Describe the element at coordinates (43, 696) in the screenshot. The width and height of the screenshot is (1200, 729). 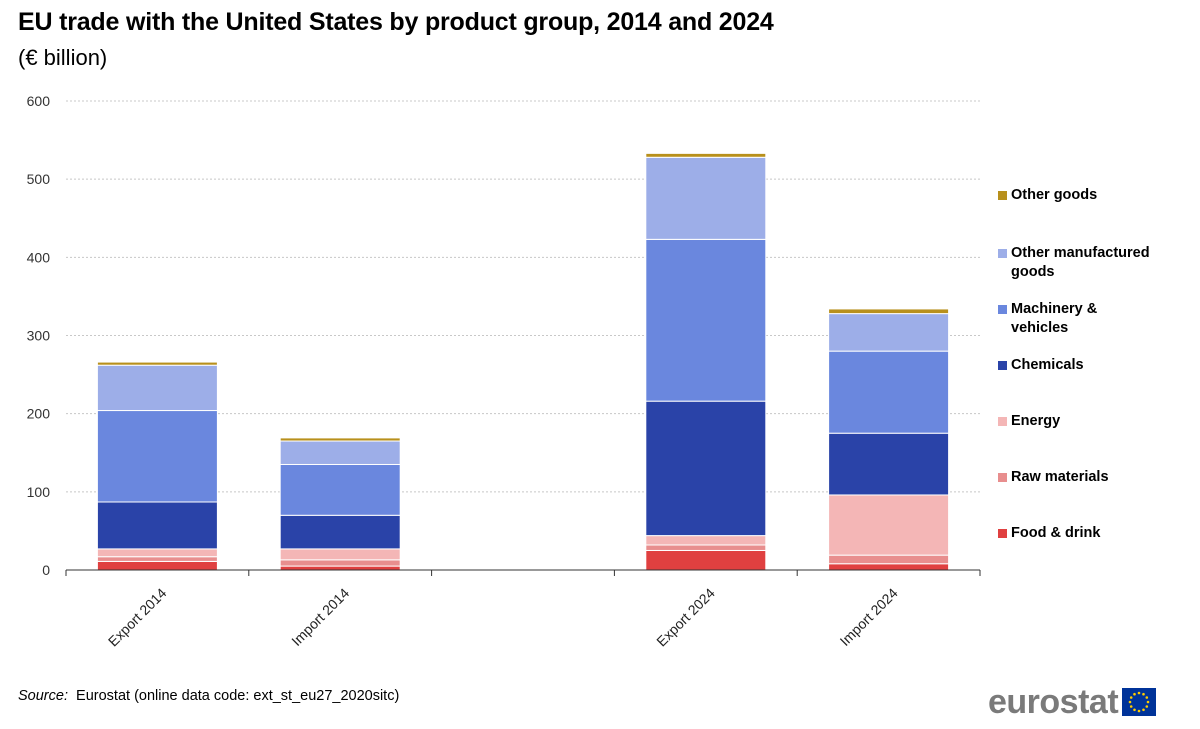
I see `source-label: Source:` at that location.